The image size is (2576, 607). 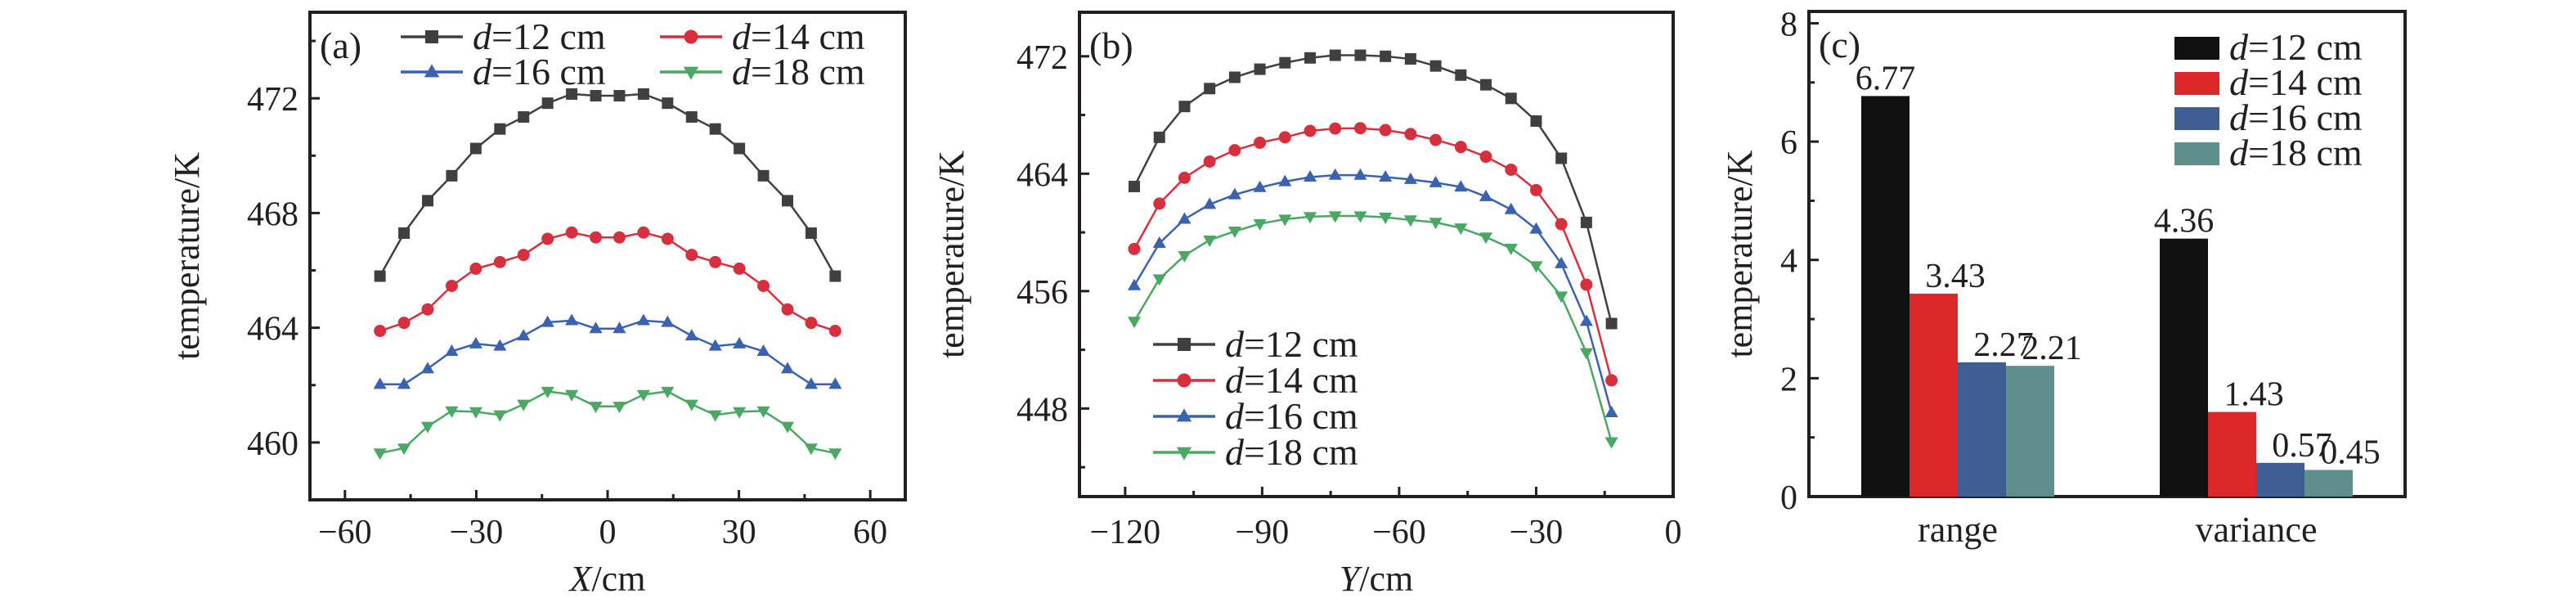 What do you see at coordinates (1125, 532) in the screenshot?
I see `x-tick-label: −120` at bounding box center [1125, 532].